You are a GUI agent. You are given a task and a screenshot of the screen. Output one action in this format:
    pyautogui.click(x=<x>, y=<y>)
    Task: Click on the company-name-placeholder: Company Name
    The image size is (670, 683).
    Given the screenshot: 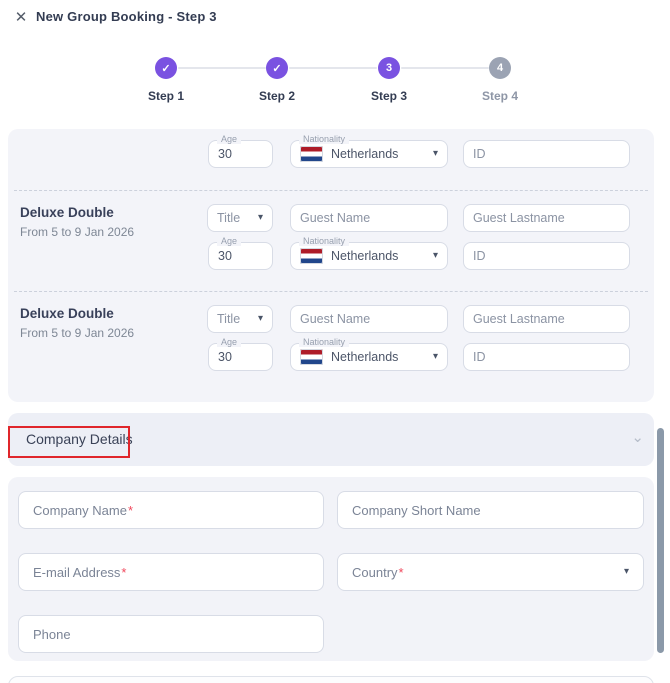 What is the action you would take?
    pyautogui.click(x=80, y=510)
    